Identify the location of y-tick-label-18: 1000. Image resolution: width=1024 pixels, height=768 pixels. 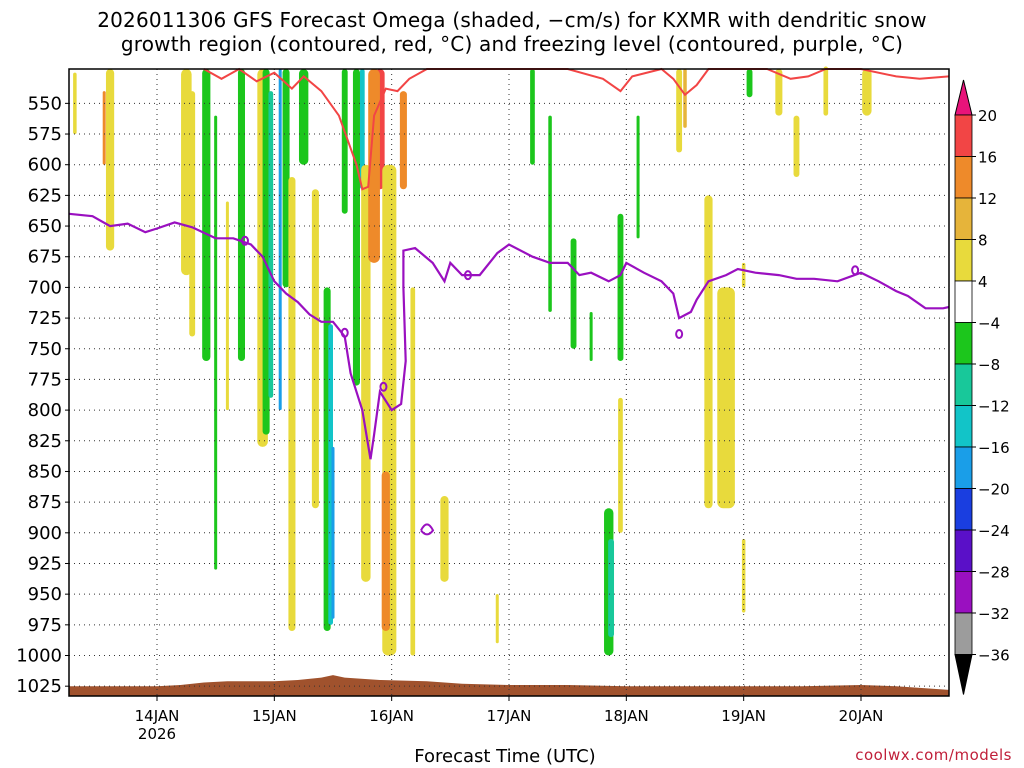
(39, 656).